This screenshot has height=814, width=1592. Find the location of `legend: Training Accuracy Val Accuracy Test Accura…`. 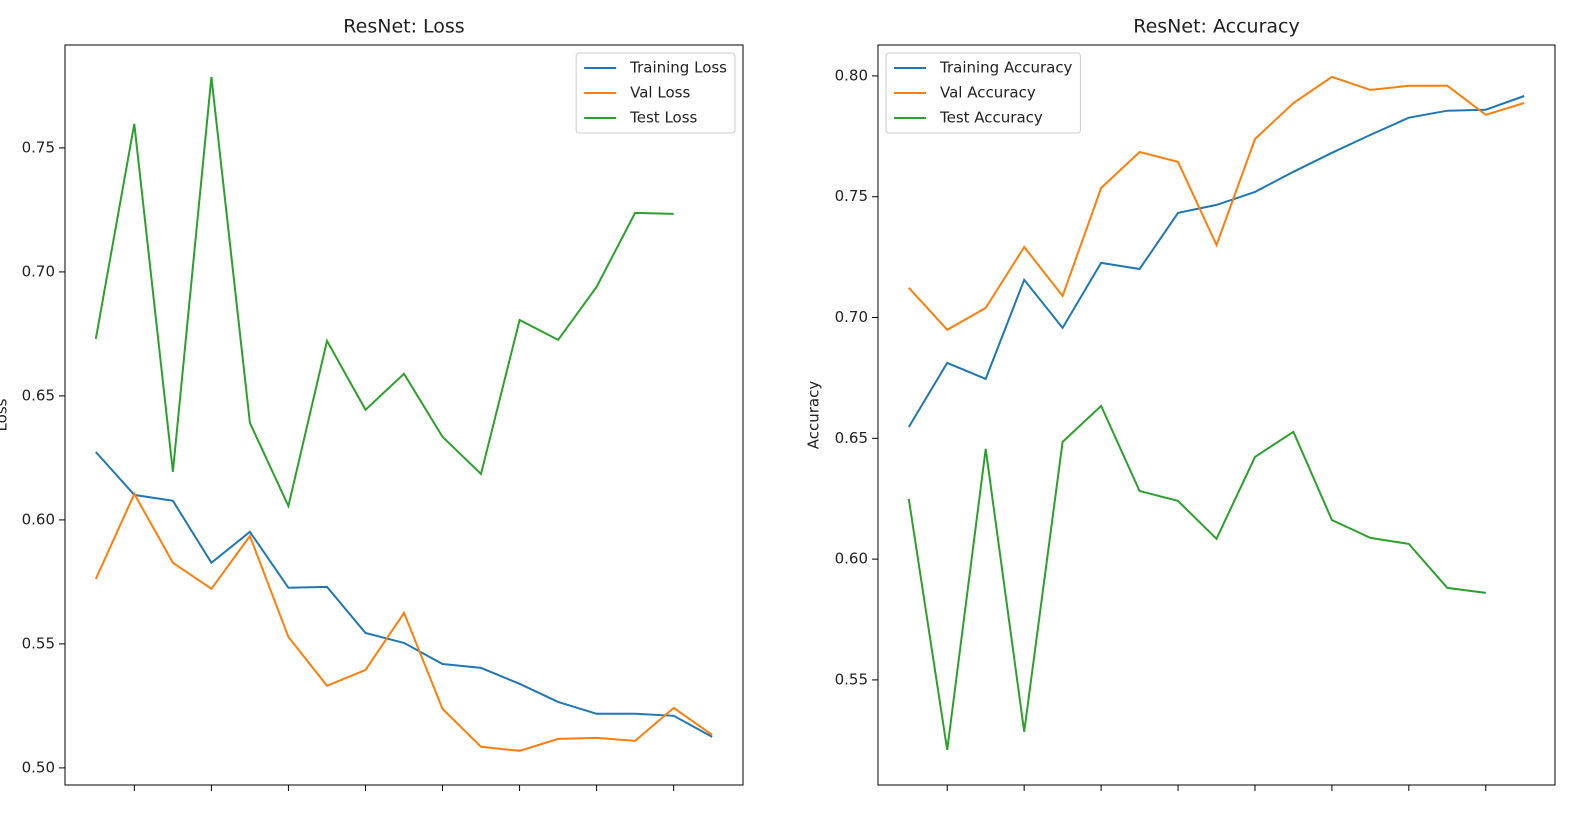

legend: Training Accuracy Val Accuracy Test Accura… is located at coordinates (983, 93).